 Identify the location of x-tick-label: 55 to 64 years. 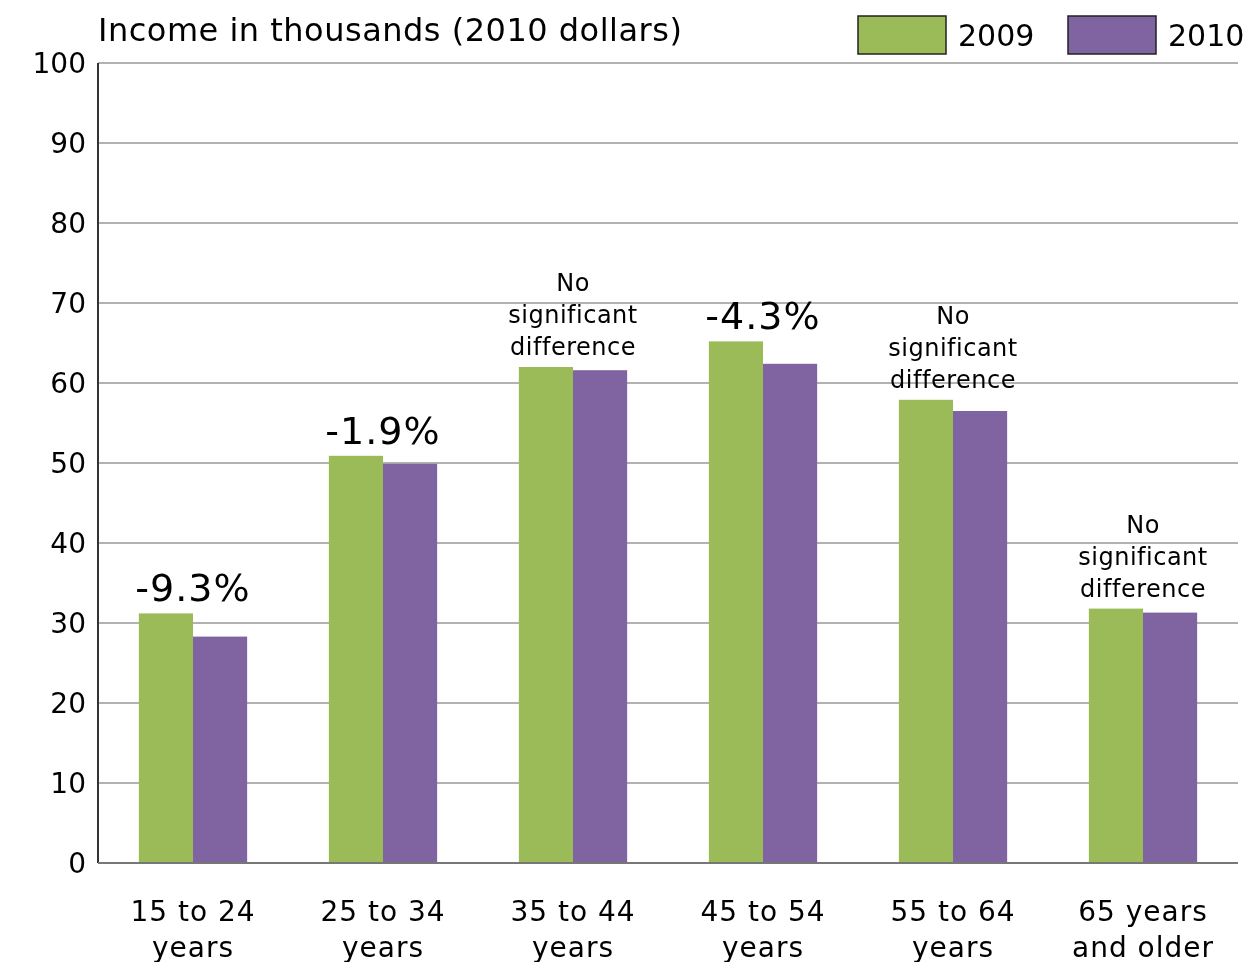
(953, 928).